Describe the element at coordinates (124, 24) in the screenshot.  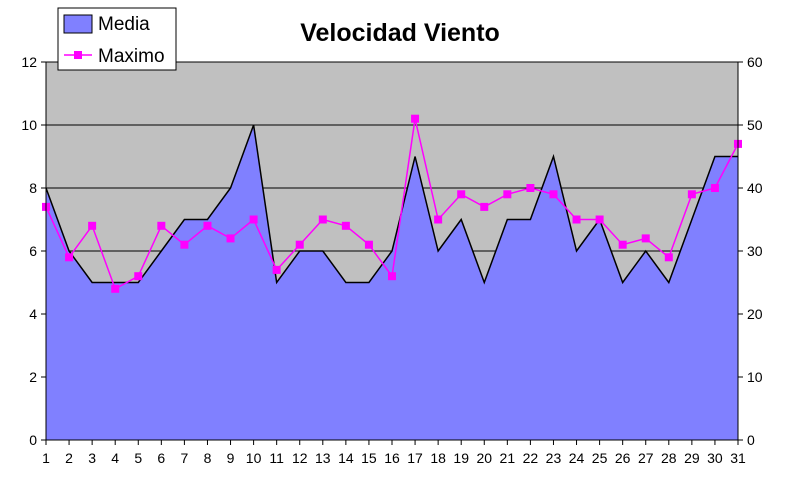
I see `legend-label-media: Media` at that location.